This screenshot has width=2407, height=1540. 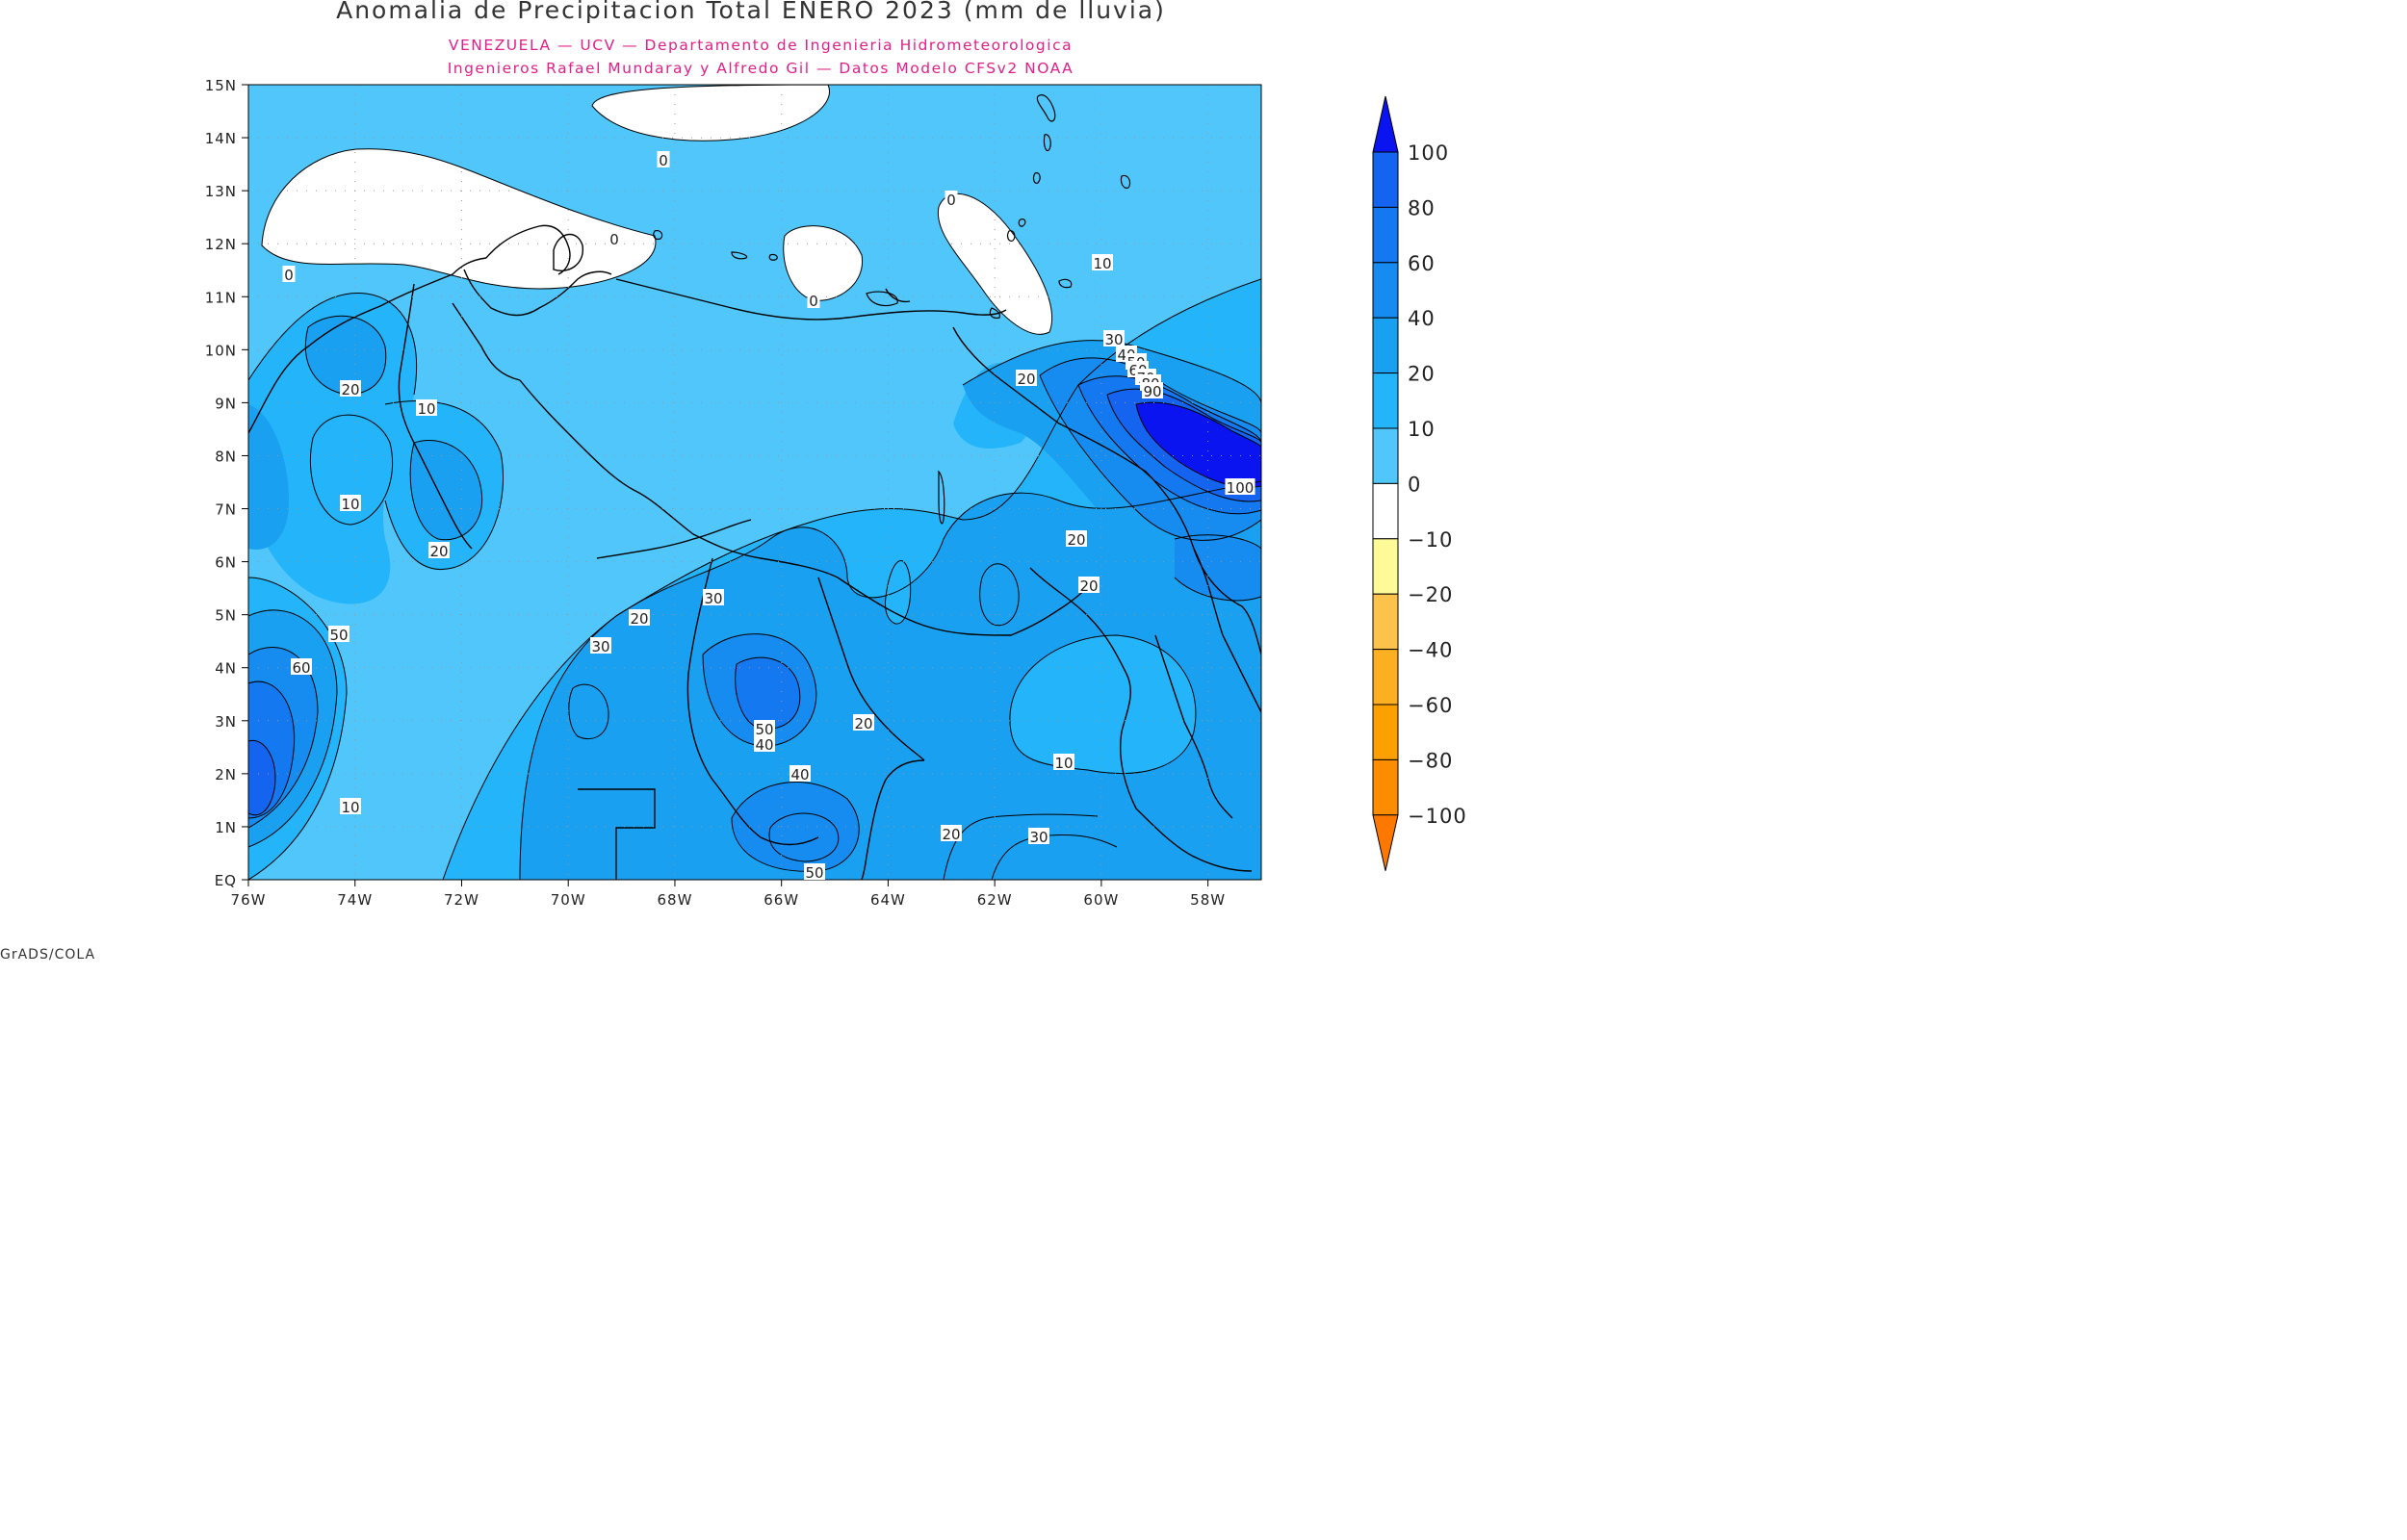 I want to click on lon-tick-label: 70W, so click(x=568, y=900).